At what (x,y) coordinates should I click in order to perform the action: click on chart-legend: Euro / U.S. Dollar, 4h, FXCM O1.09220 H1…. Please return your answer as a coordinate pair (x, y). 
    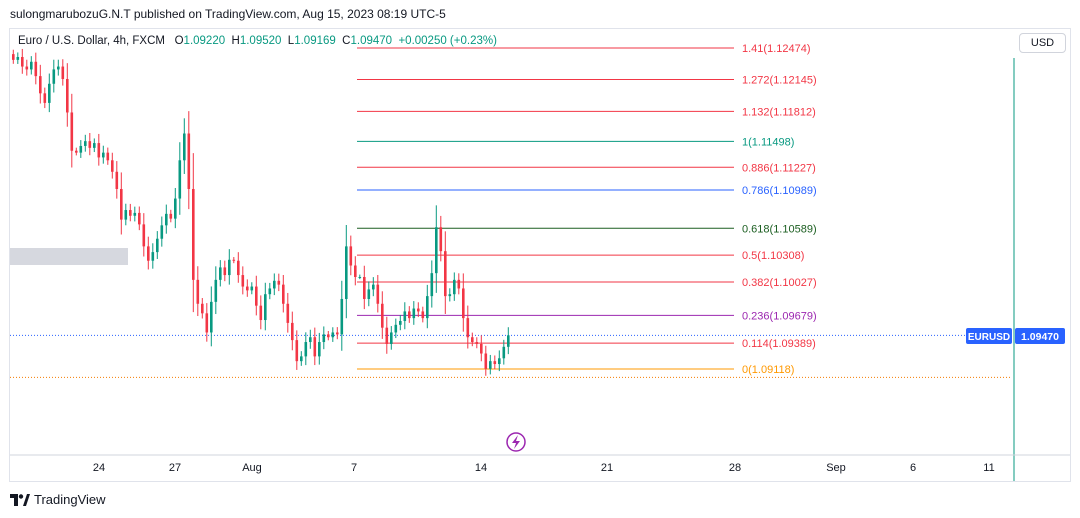
    Looking at the image, I should click on (257, 41).